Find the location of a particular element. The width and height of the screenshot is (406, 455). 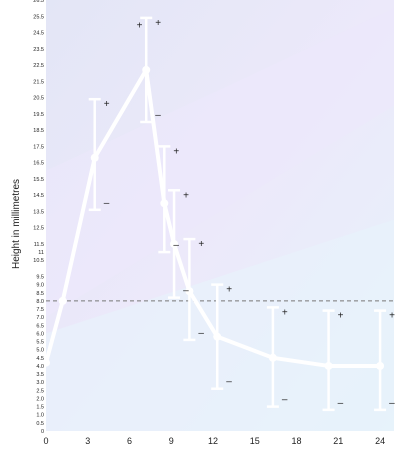

y-axis-label: Height in millimetres is located at coordinates (16, 224).